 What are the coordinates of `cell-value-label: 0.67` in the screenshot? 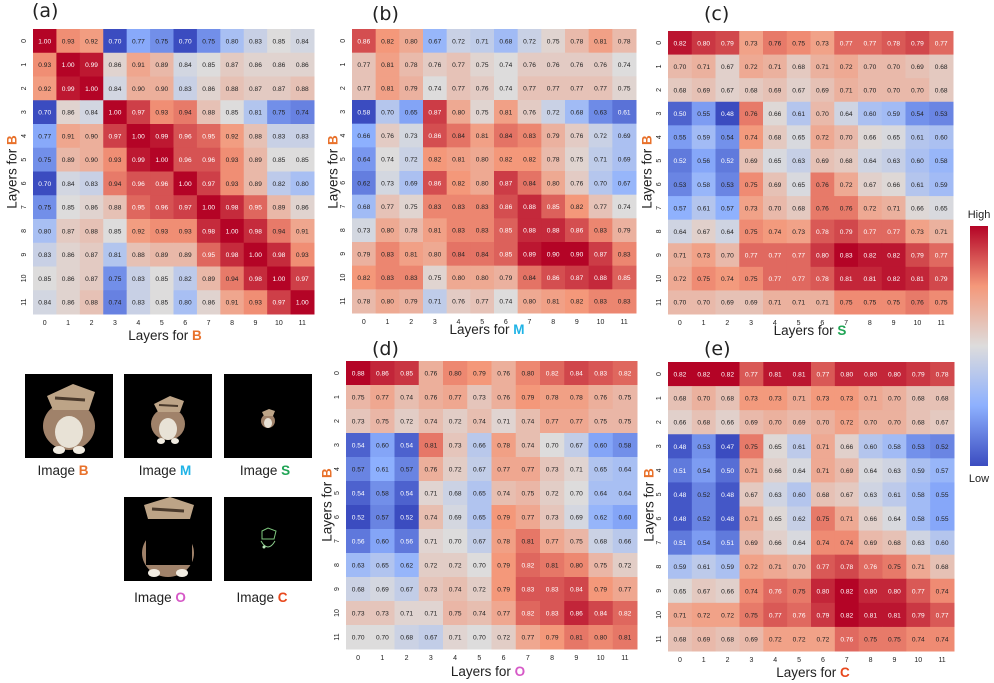 It's located at (430, 638).